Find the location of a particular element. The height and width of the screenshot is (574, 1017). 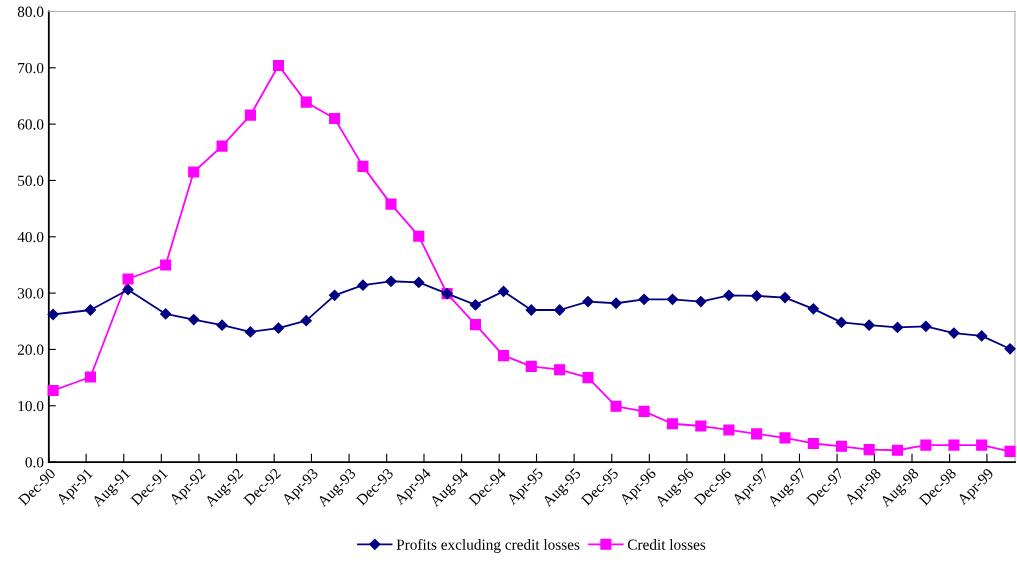

y-tick-label: 80.0 is located at coordinates (30, 11).